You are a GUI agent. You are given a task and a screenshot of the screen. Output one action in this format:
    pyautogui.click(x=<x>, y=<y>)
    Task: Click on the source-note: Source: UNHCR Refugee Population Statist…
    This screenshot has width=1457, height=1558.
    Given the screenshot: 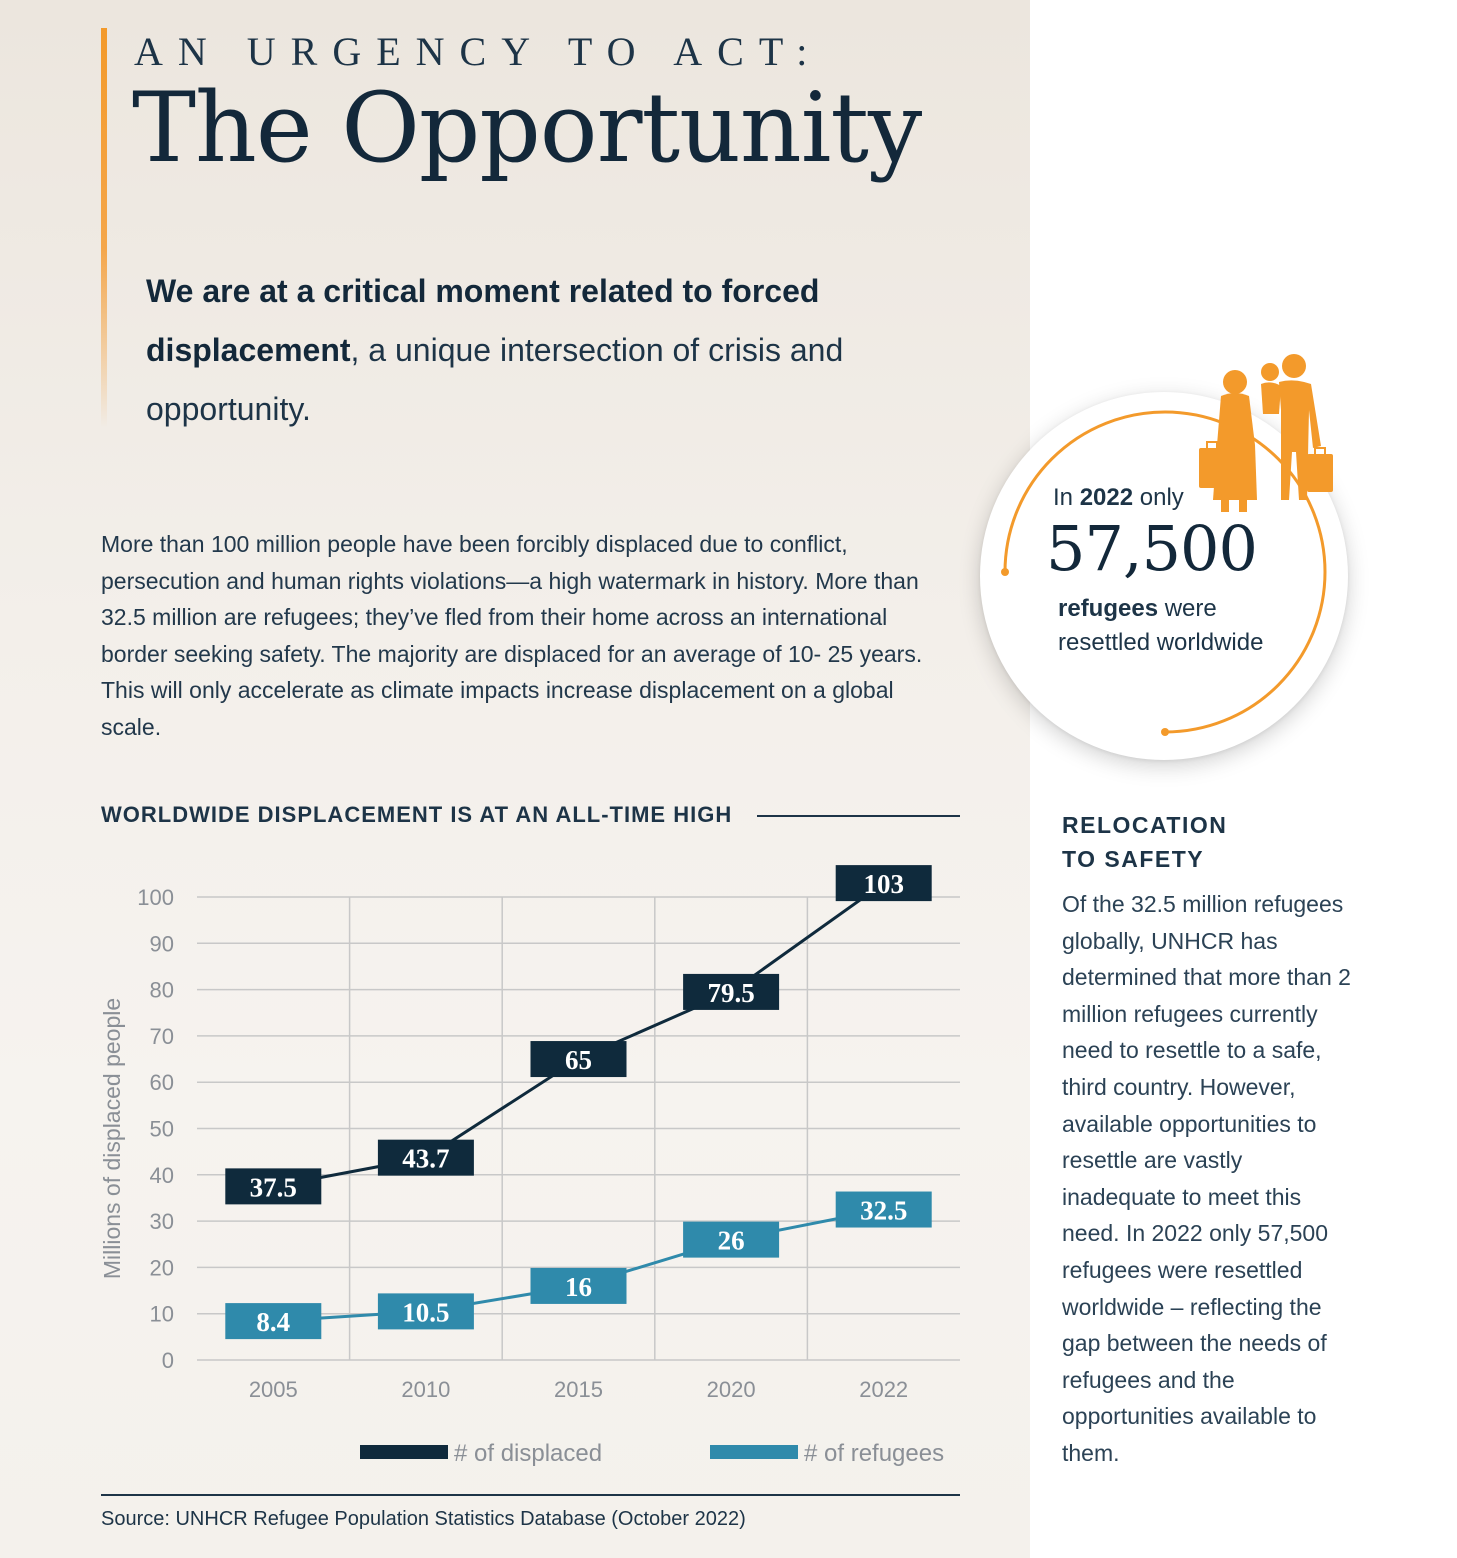 What is the action you would take?
    pyautogui.click(x=423, y=1519)
    